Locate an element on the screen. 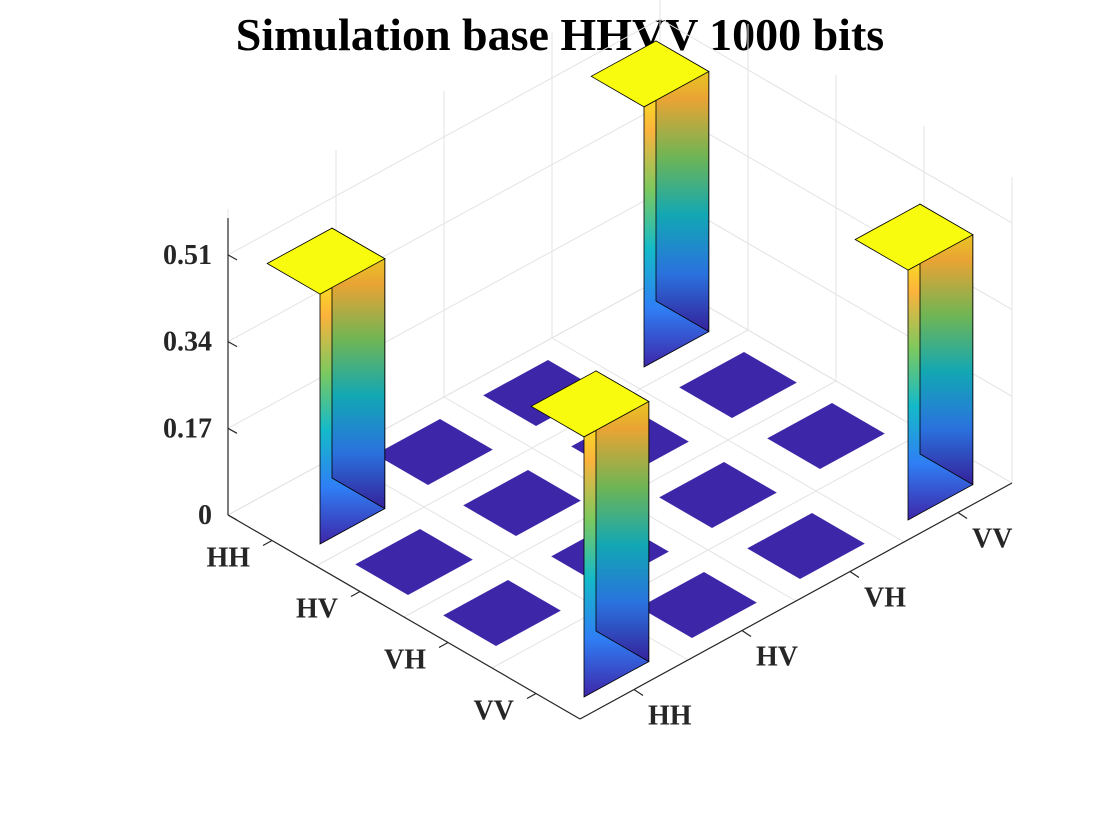  col-tick-label: VV is located at coordinates (992, 539).